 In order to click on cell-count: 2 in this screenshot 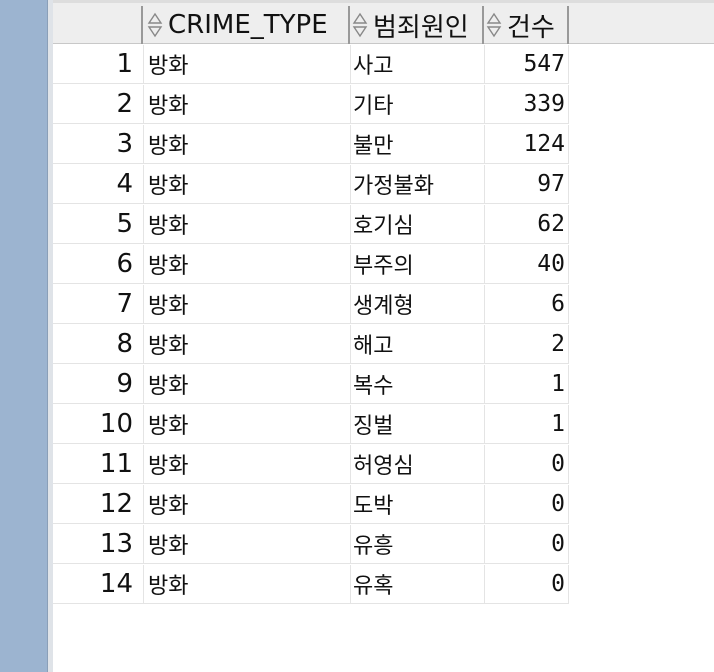, I will do `click(526, 344)`.